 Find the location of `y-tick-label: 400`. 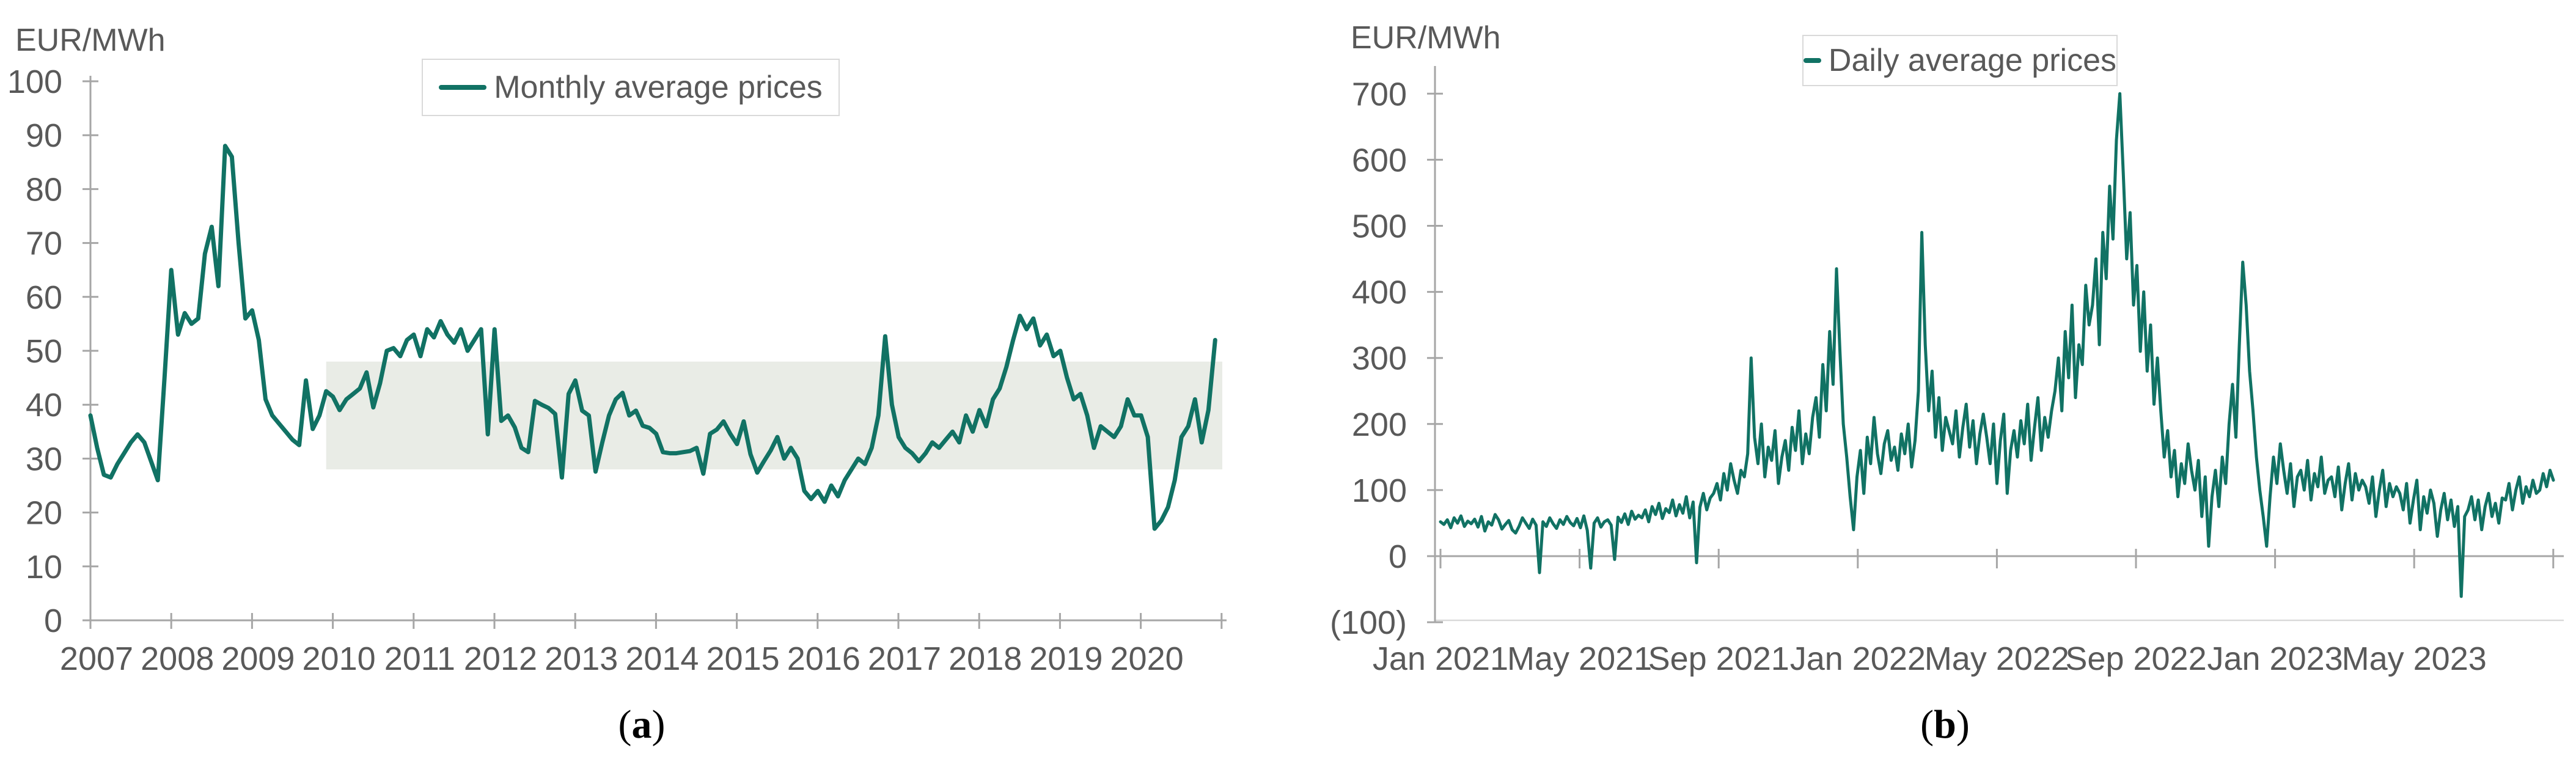

y-tick-label: 400 is located at coordinates (1379, 292).